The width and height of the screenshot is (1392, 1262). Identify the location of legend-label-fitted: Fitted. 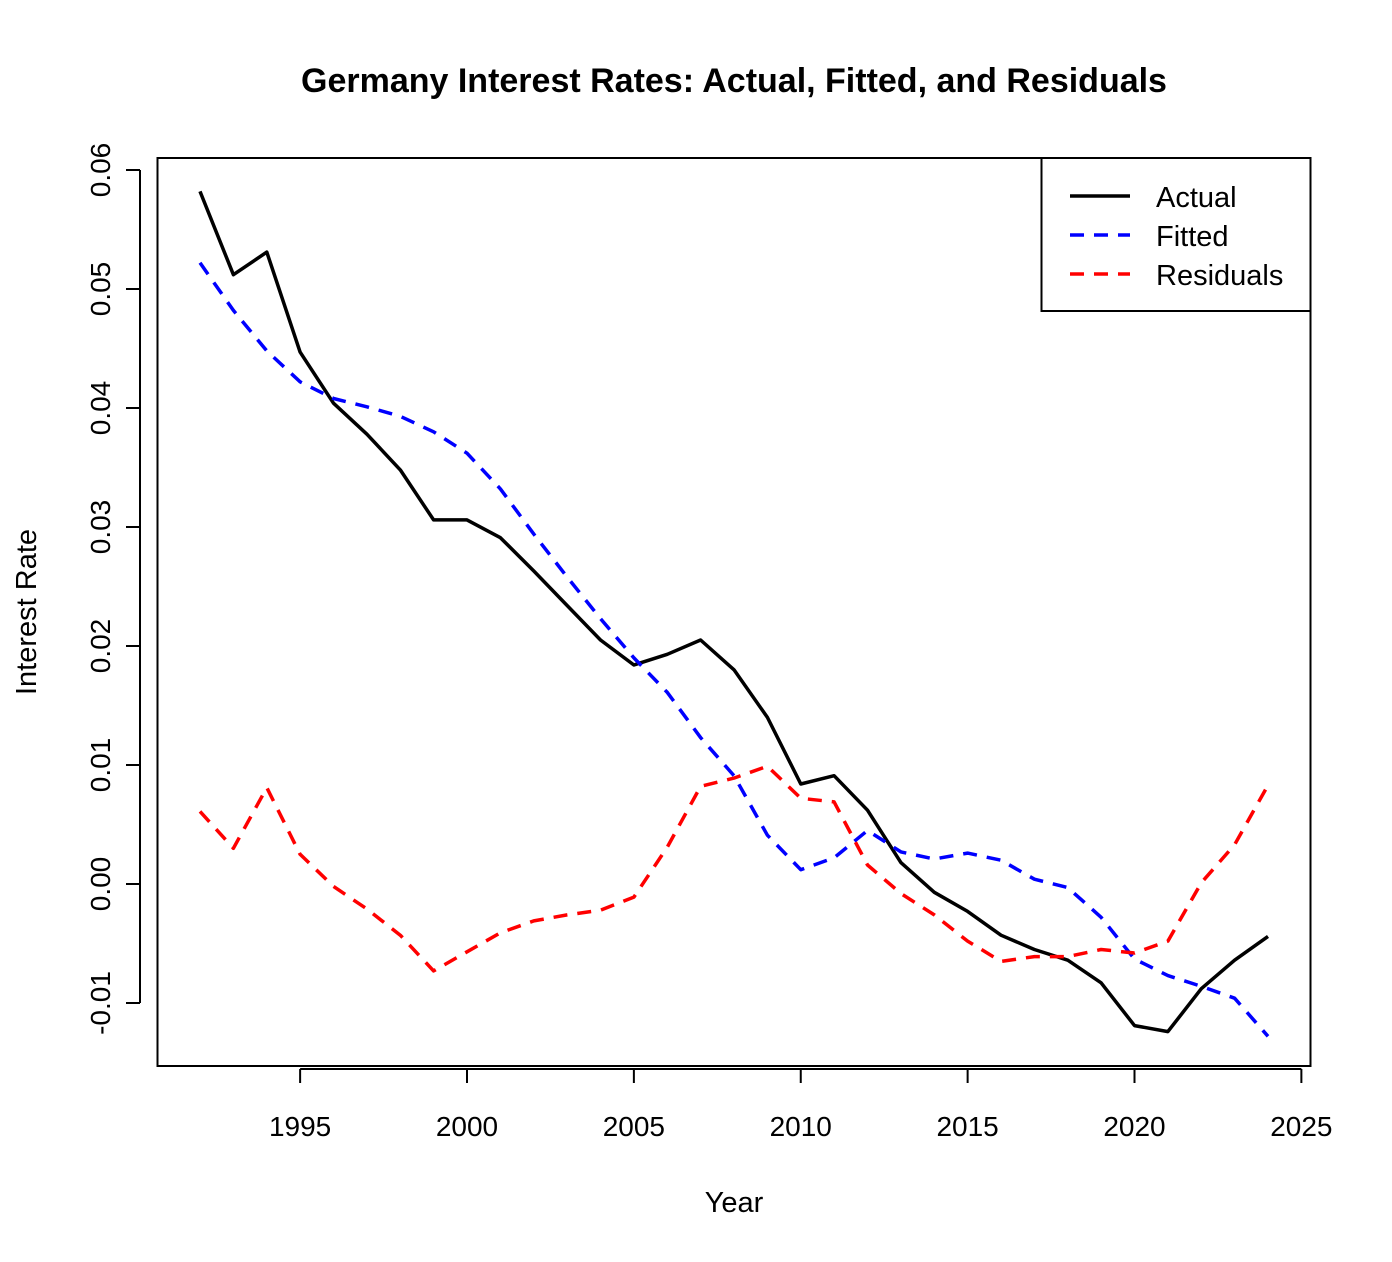
(1192, 237).